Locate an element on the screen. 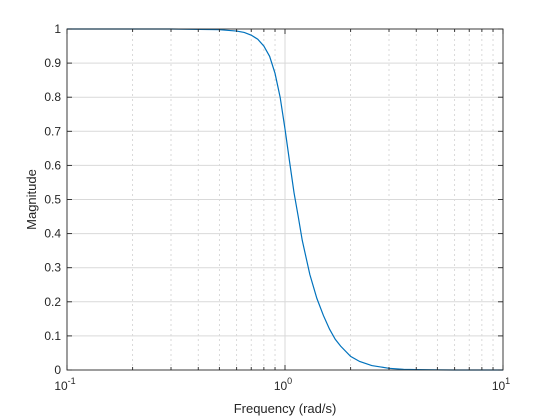 This screenshot has width=554, height=418. y-tick-label: 0.7 is located at coordinates (52, 131).